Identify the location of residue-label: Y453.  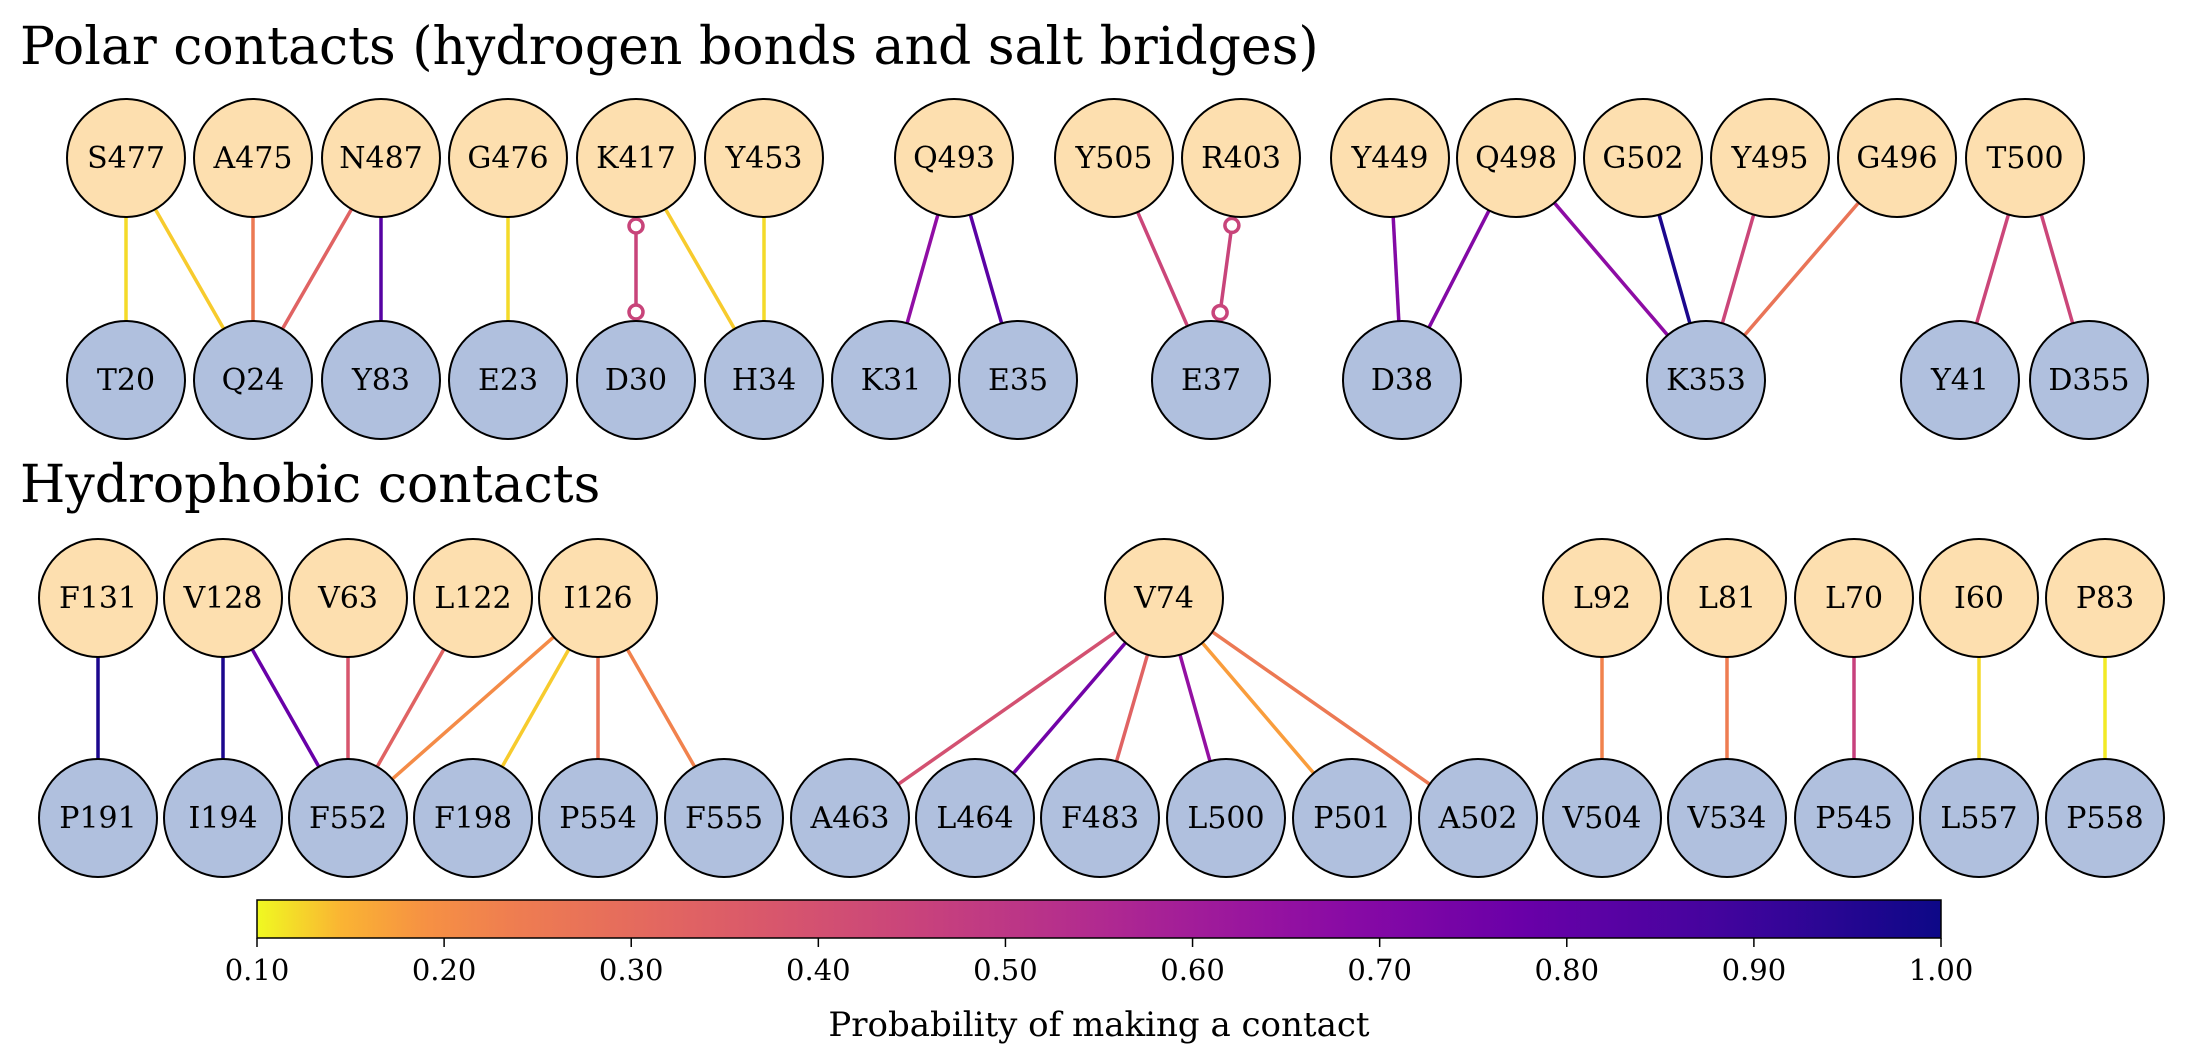
(763, 158).